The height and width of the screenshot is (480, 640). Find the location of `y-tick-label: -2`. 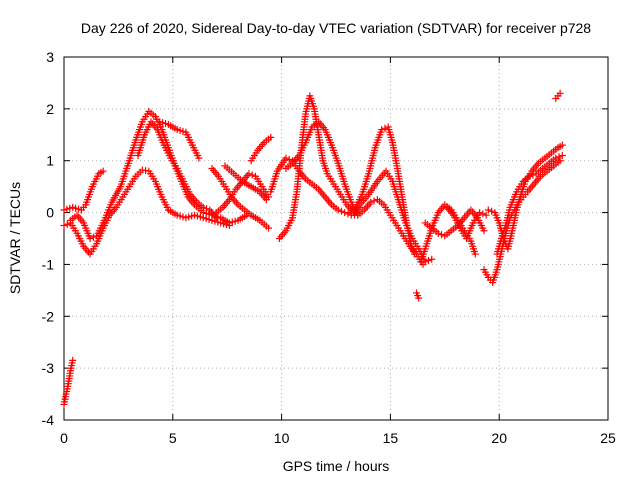

y-tick-label: -2 is located at coordinates (48, 316).